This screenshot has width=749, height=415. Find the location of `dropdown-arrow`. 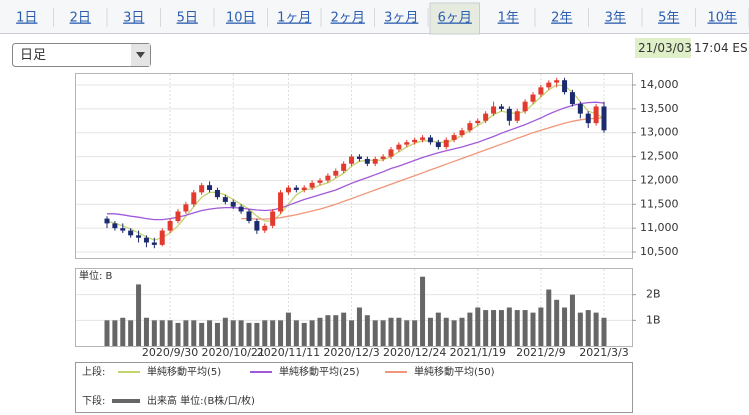

dropdown-arrow is located at coordinates (140, 55).